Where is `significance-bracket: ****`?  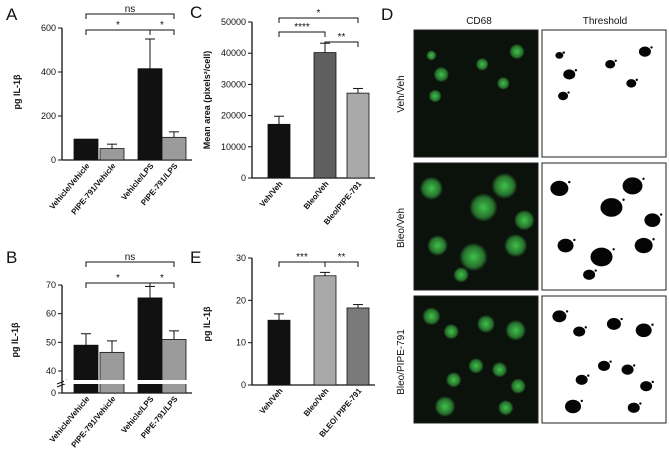
significance-bracket: **** is located at coordinates (302, 29).